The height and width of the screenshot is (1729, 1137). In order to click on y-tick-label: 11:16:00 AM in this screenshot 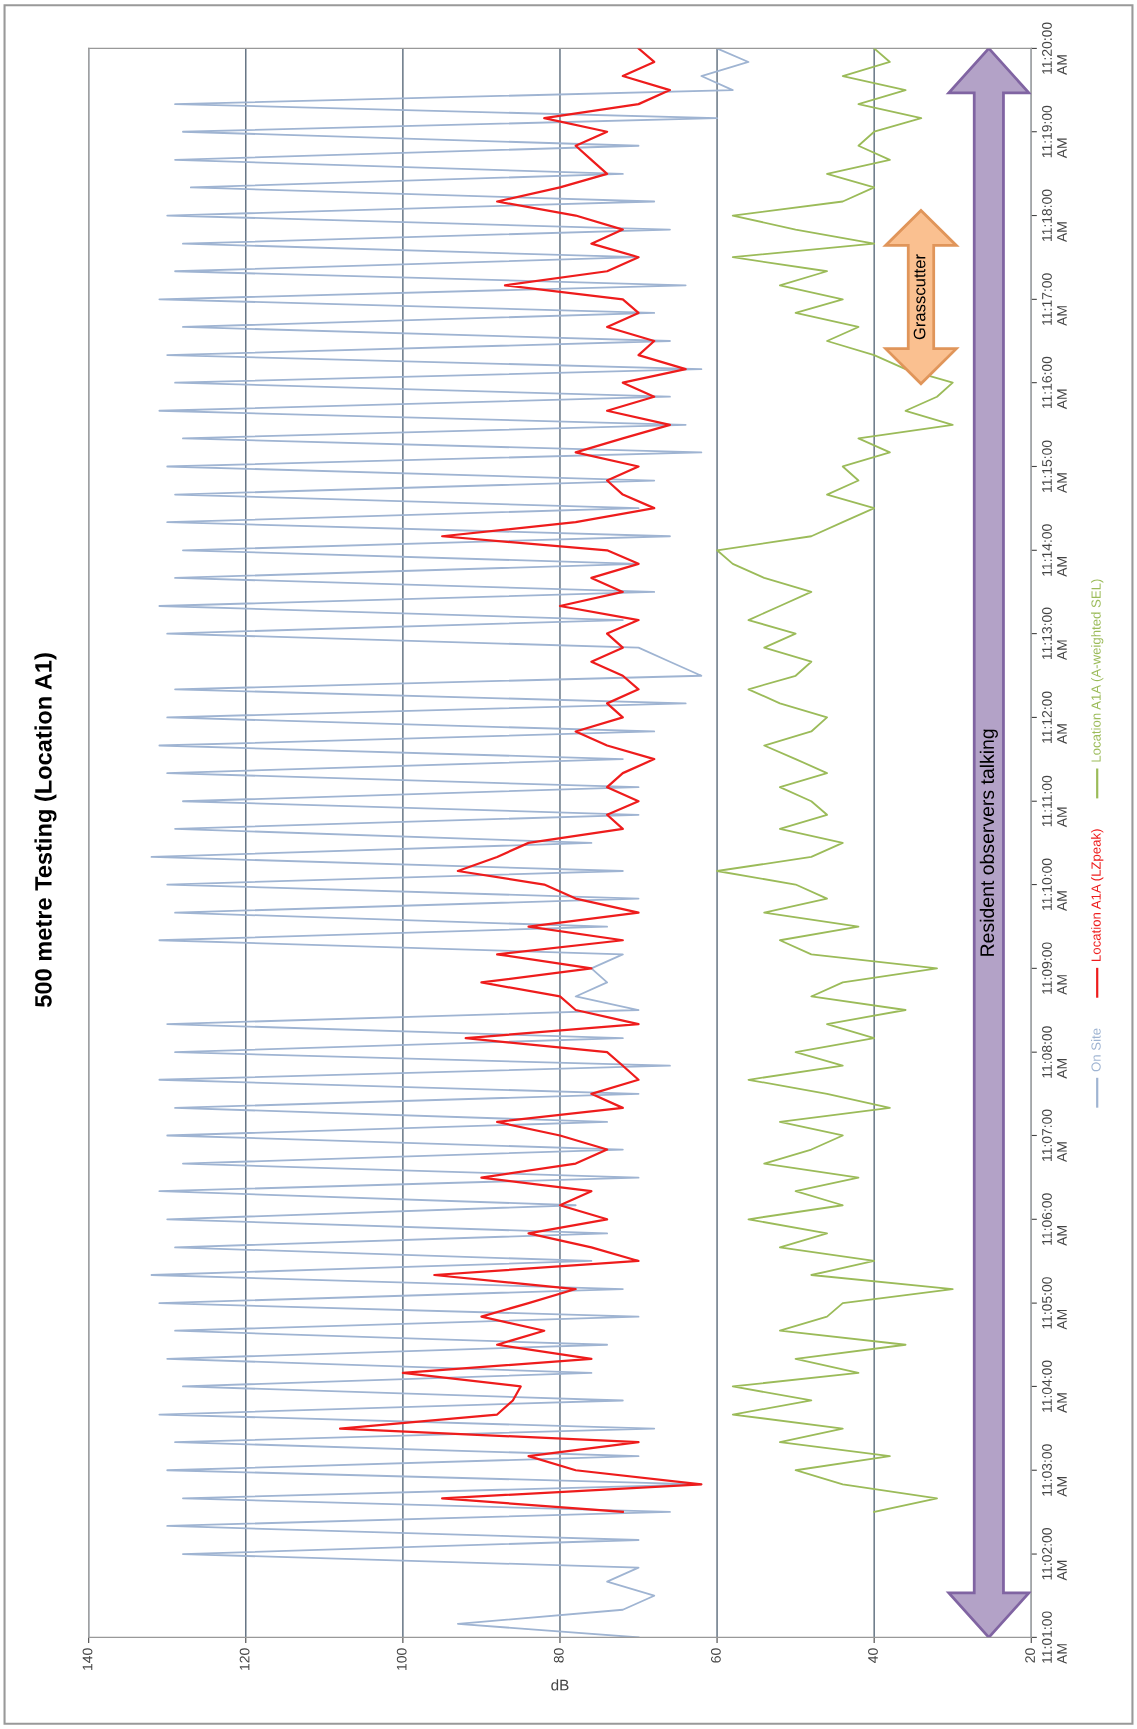, I will do `click(1054, 383)`.